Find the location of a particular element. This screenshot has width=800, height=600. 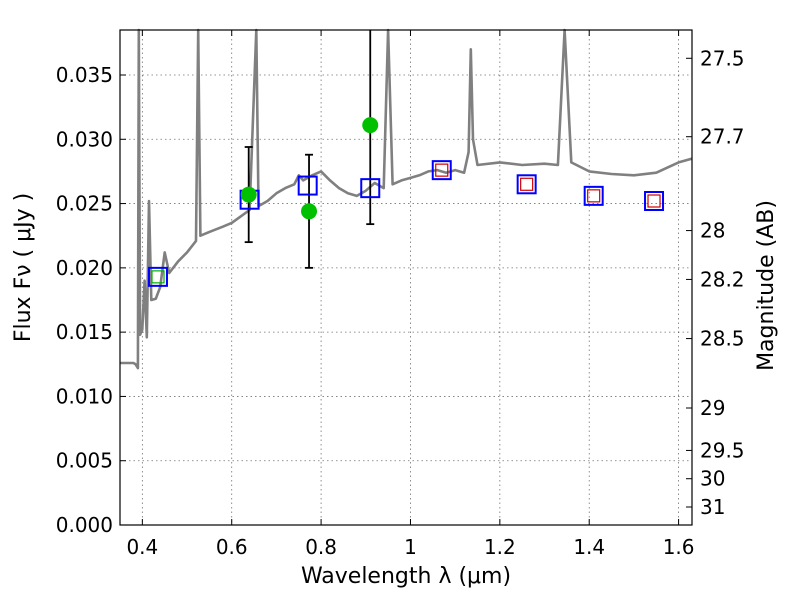

y2-tick-label: 27.7 is located at coordinates (722, 137).